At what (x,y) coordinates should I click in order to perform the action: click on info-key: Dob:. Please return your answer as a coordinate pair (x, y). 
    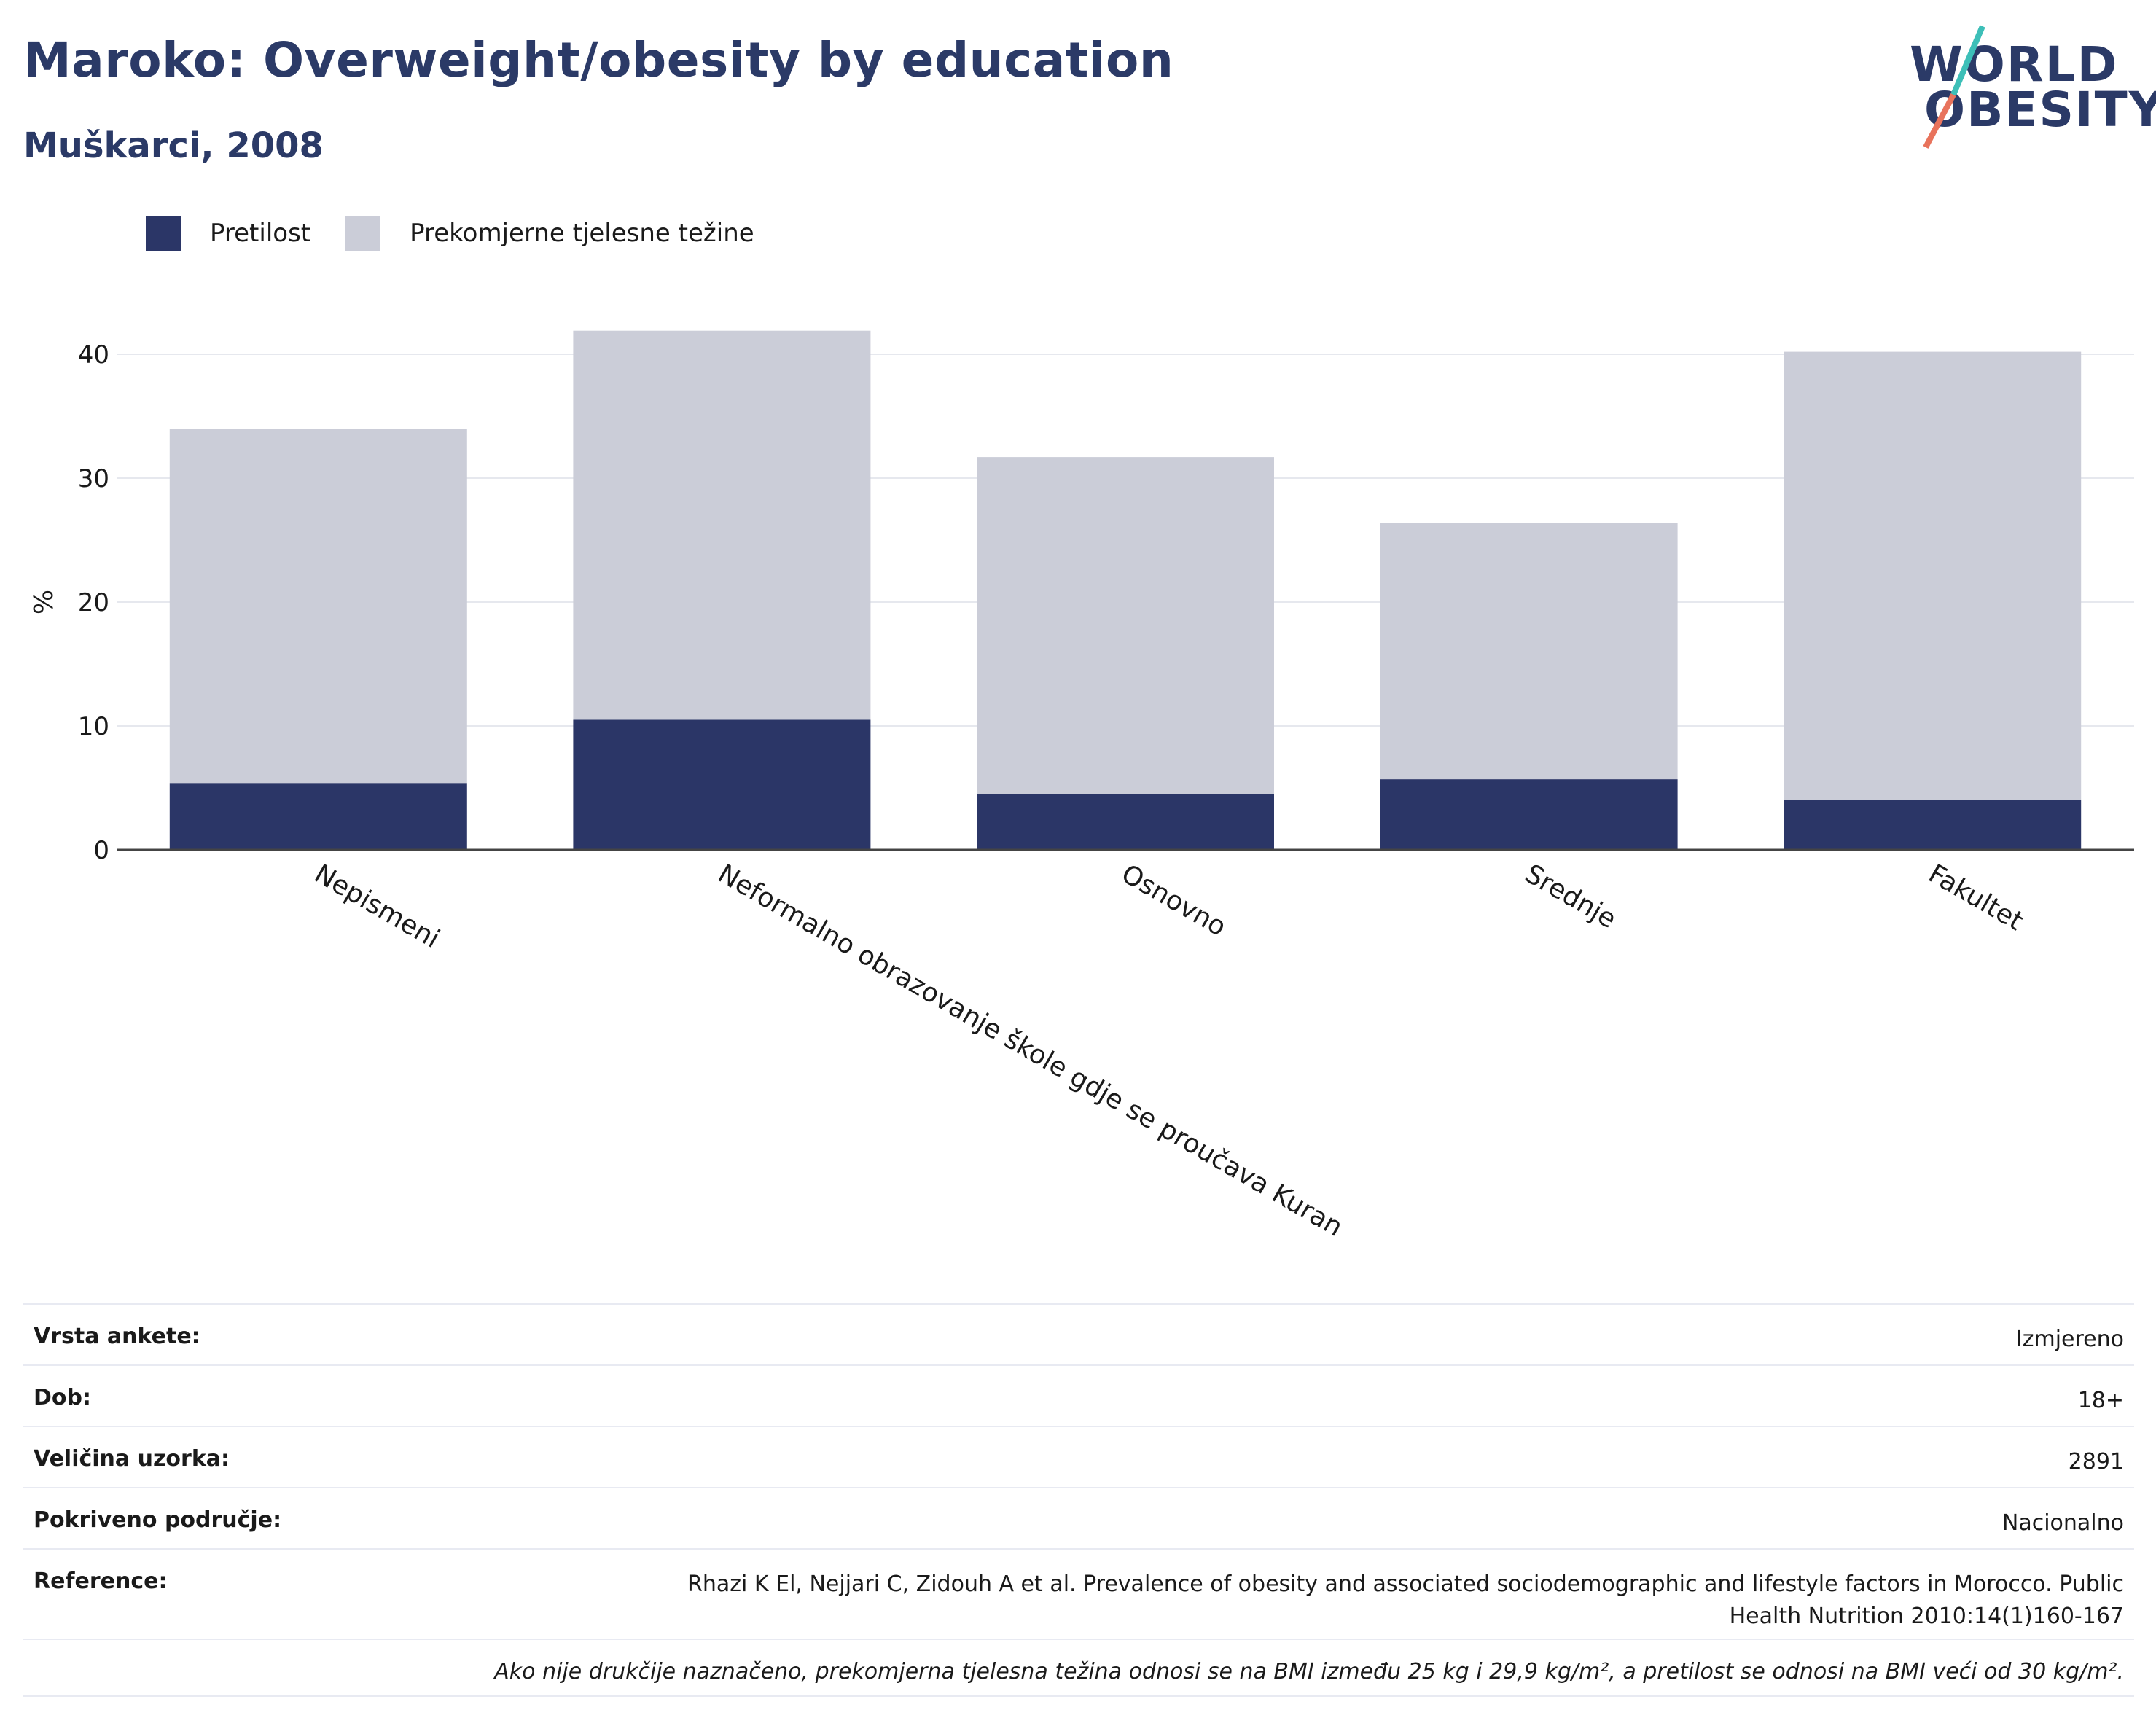
    Looking at the image, I should click on (63, 1397).